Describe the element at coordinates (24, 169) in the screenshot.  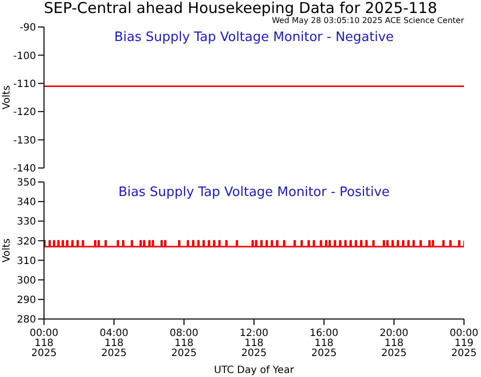
I see `y-tick-label: -140` at that location.